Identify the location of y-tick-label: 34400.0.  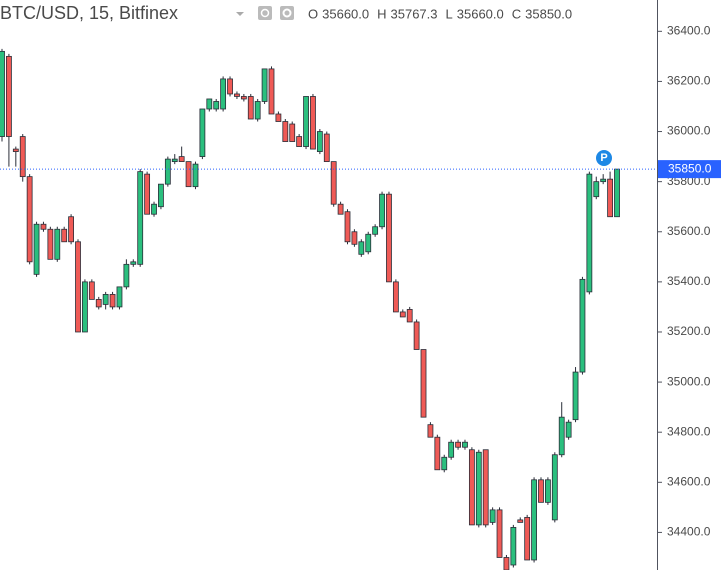
(689, 532).